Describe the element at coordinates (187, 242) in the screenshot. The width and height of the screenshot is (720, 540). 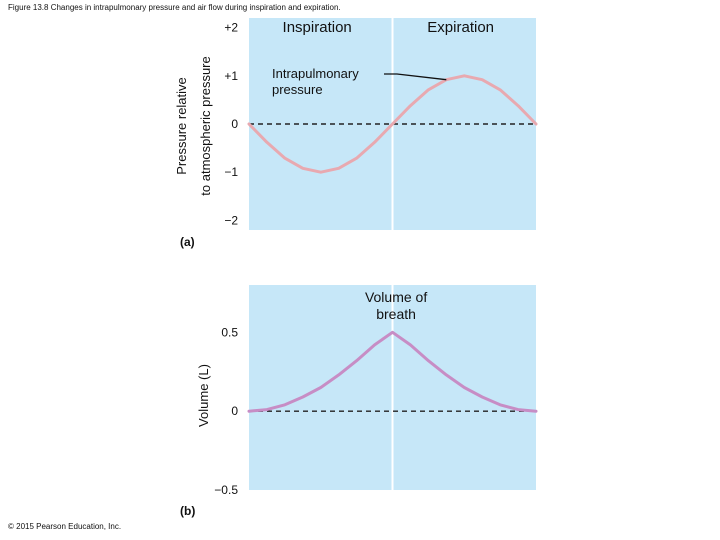
I see `panel-a-label: (a)` at that location.